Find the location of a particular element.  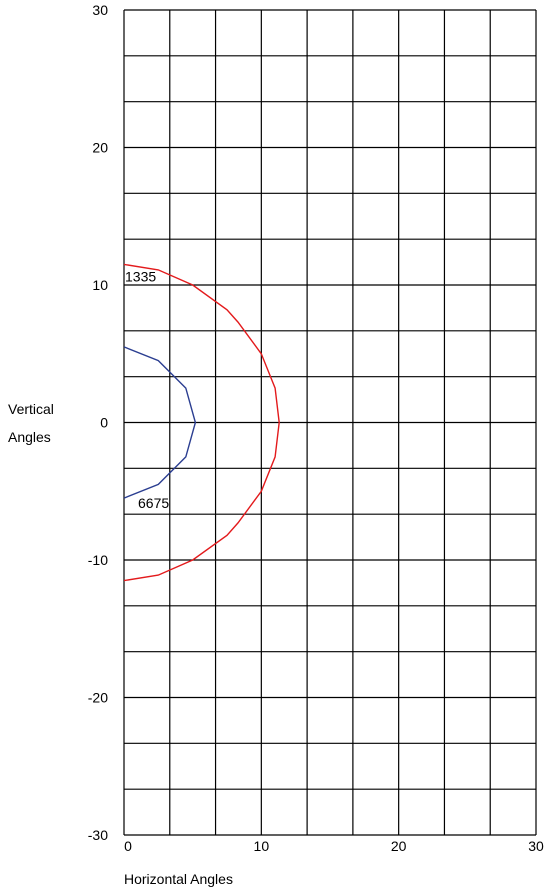

x-tick-label: 20 is located at coordinates (399, 846).